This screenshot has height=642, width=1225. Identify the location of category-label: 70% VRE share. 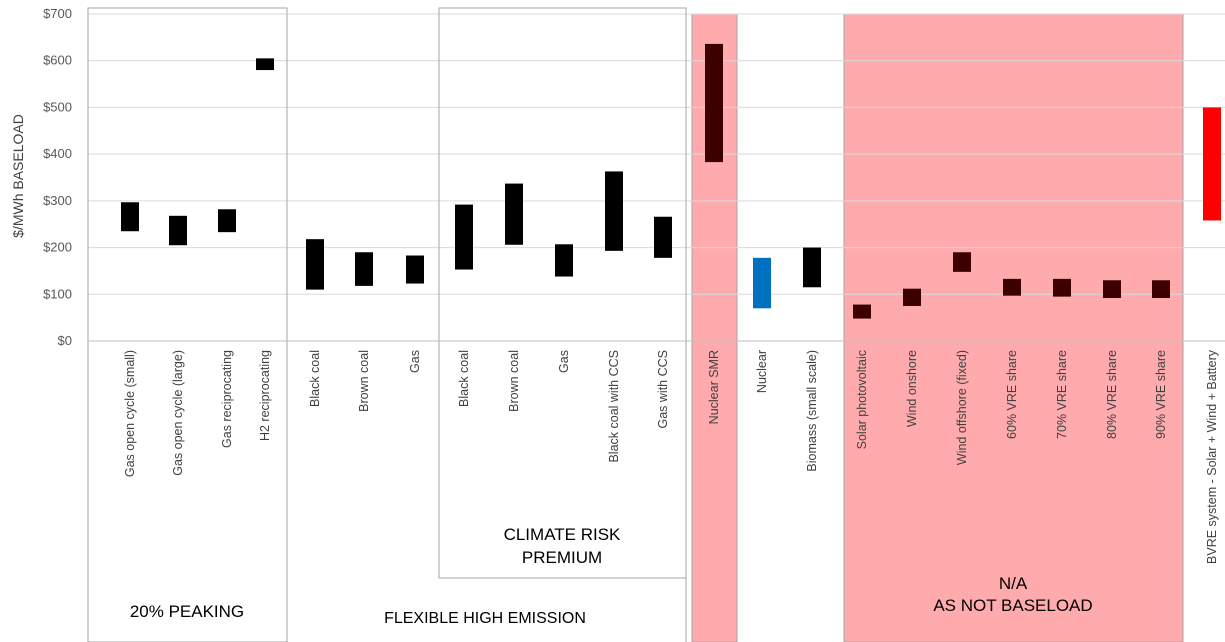
(1062, 394).